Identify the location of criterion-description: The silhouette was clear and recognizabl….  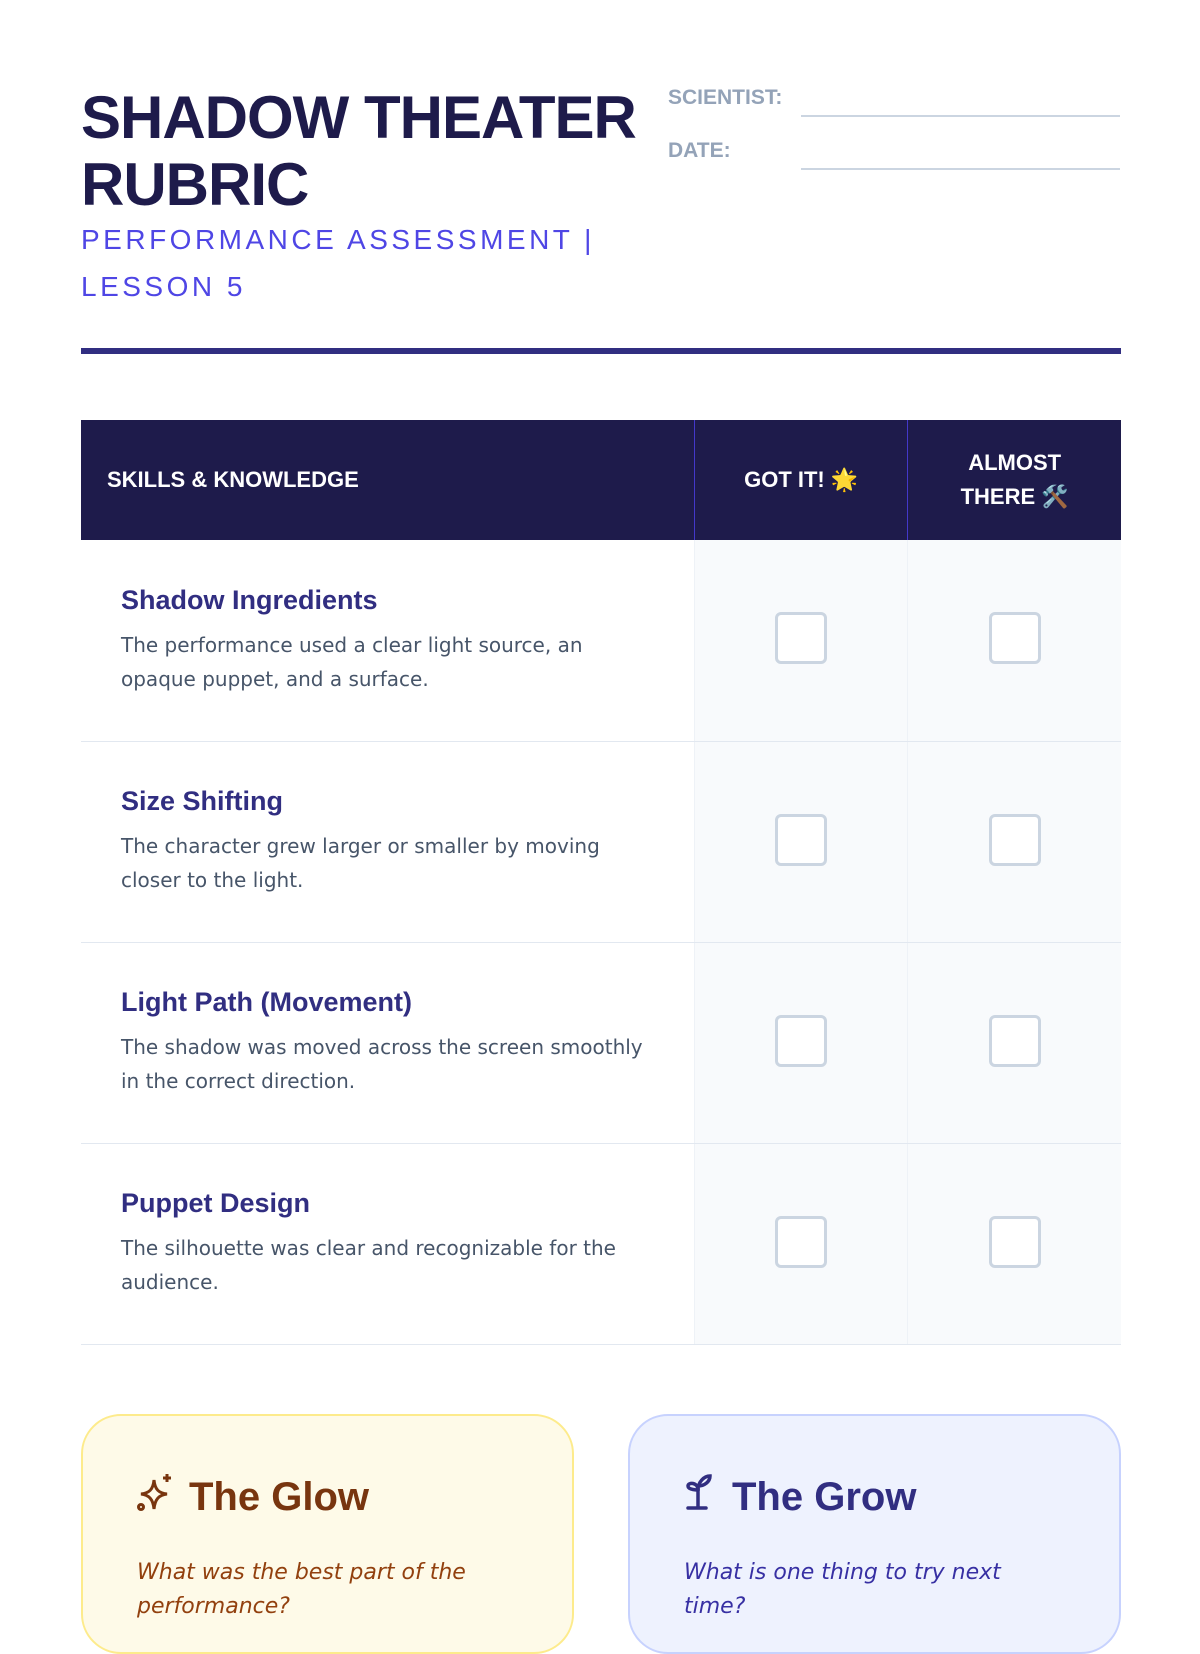
(368, 1265).